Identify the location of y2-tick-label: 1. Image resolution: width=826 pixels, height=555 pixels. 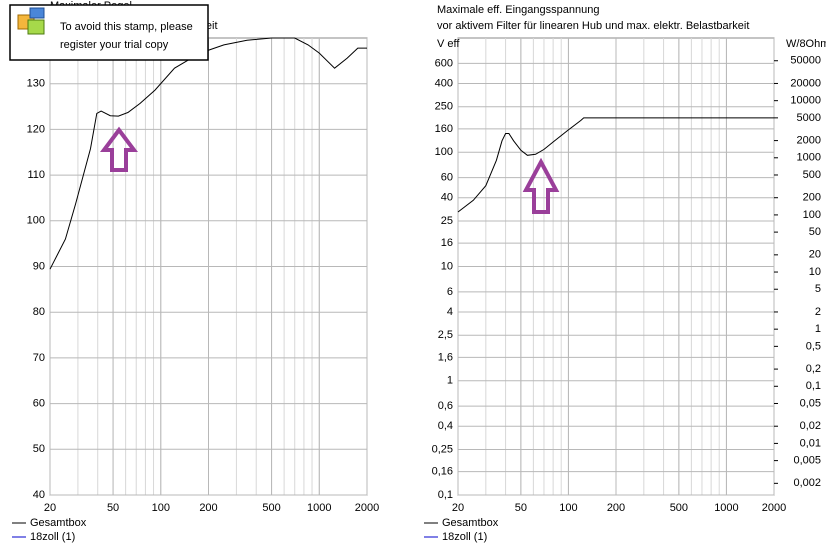
(818, 329).